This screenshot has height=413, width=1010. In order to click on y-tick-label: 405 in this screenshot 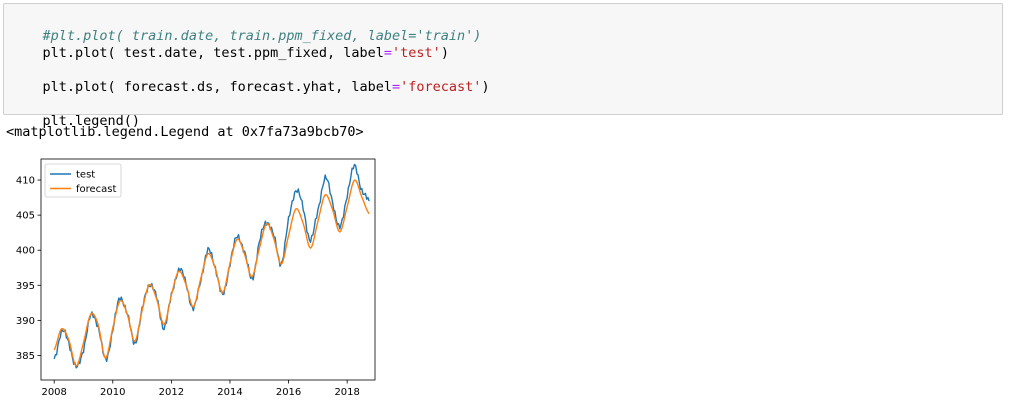, I will do `click(25, 216)`.